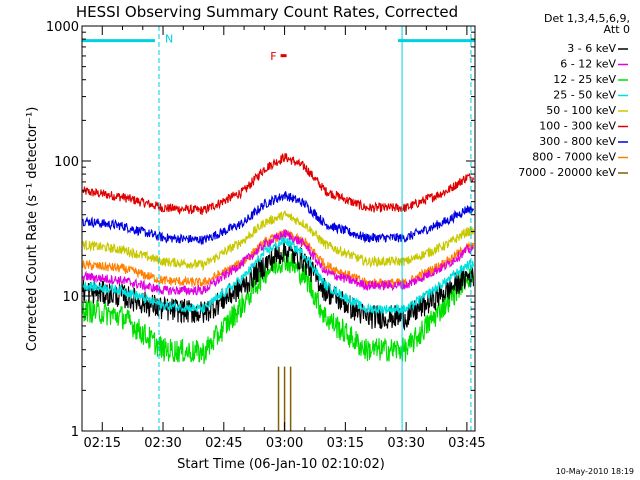 This screenshot has width=640, height=480. Describe the element at coordinates (581, 110) in the screenshot. I see `legend-entry-label: 50 - 100 keV` at that location.